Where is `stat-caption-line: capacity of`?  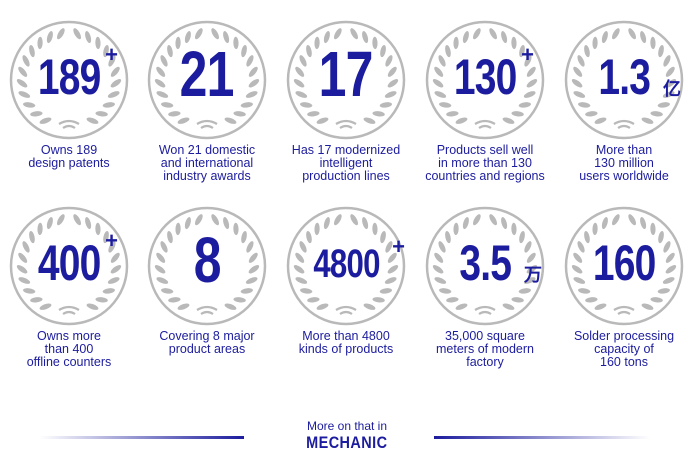
stat-caption-line: capacity of is located at coordinates (624, 349).